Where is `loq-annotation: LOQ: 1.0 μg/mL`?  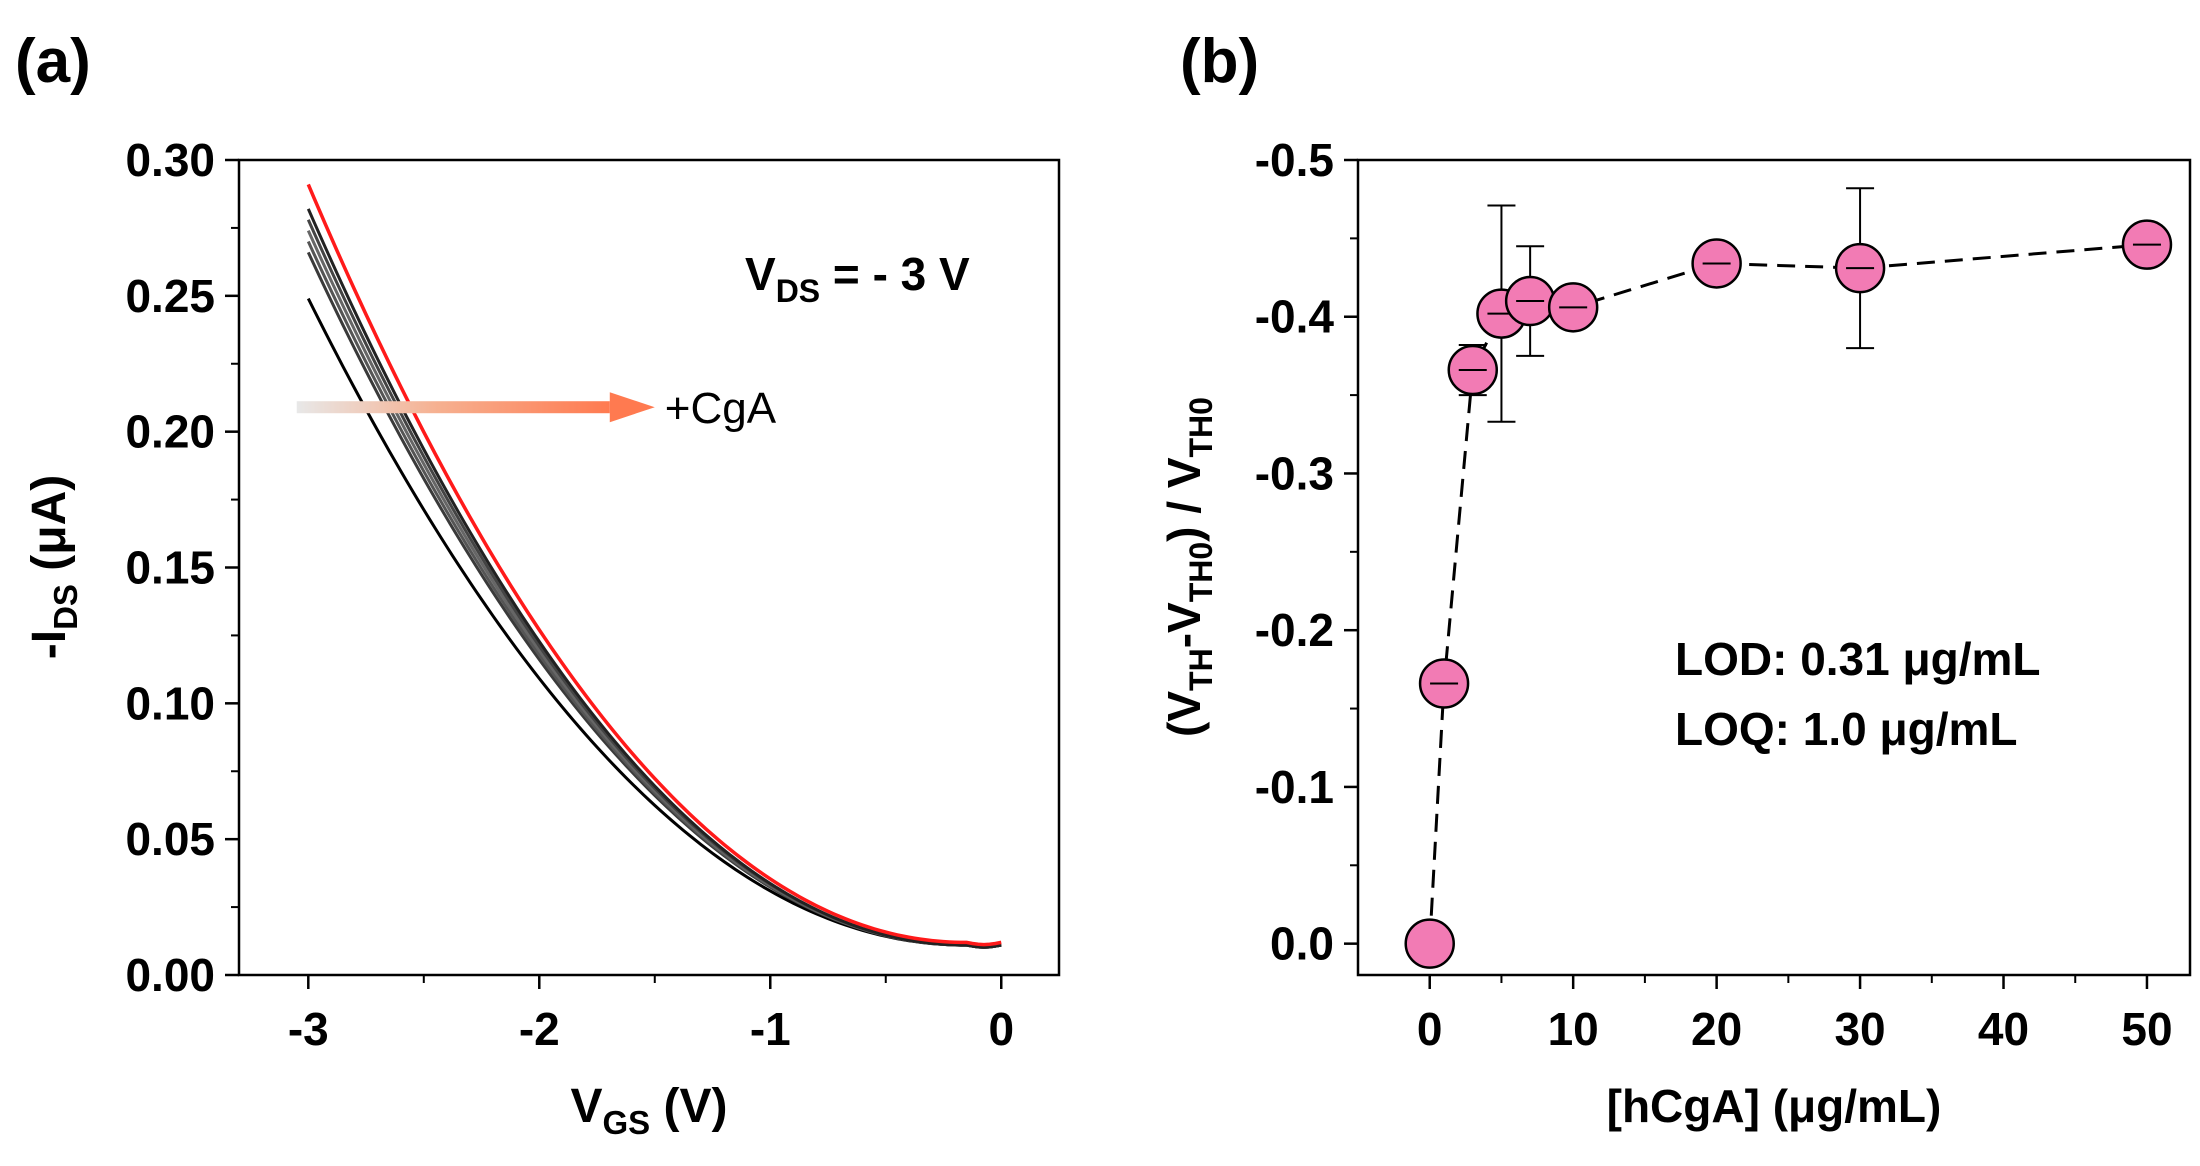 loq-annotation: LOQ: 1.0 μg/mL is located at coordinates (1846, 729).